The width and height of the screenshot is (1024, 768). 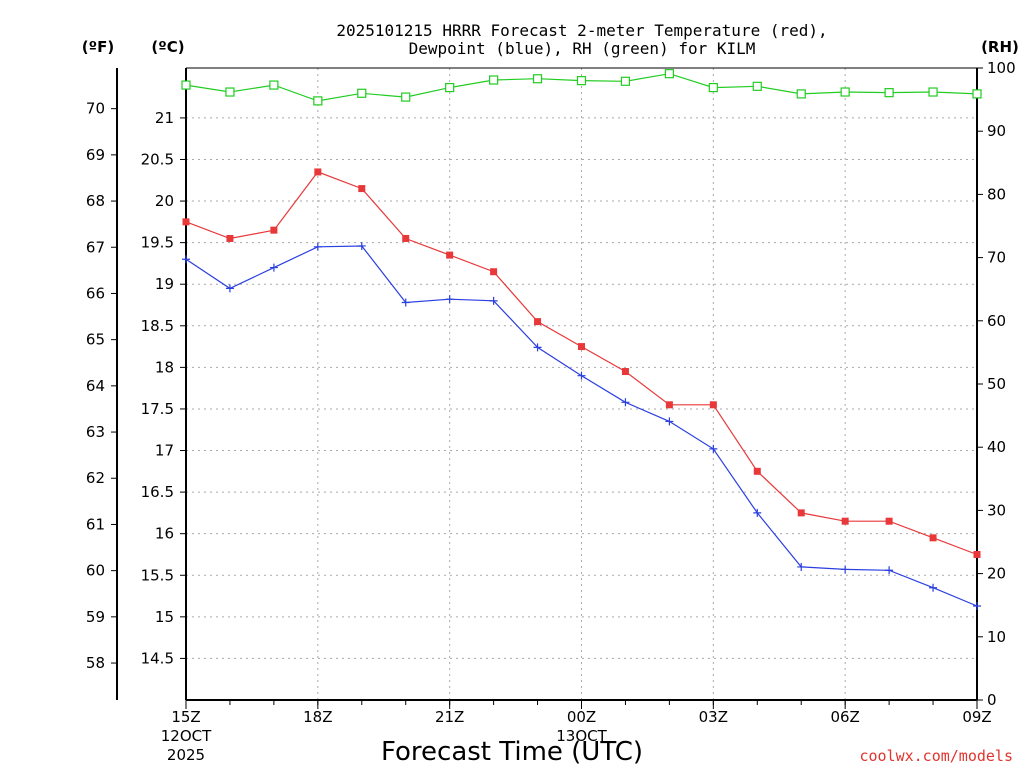 What do you see at coordinates (157, 409) in the screenshot?
I see `celsius-tick-label: 17.5` at bounding box center [157, 409].